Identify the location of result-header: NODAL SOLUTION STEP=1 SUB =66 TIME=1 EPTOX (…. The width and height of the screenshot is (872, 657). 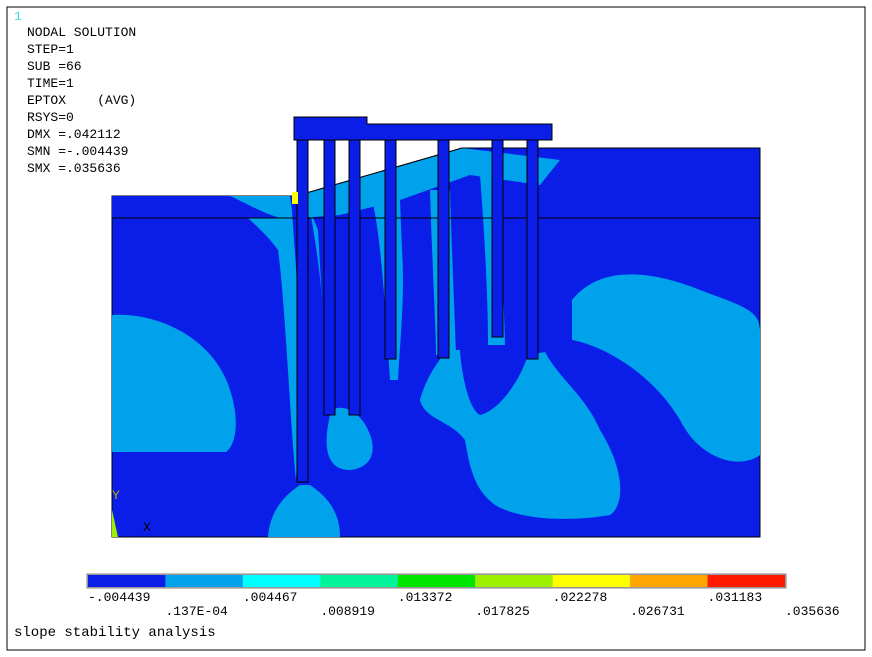
(81, 100).